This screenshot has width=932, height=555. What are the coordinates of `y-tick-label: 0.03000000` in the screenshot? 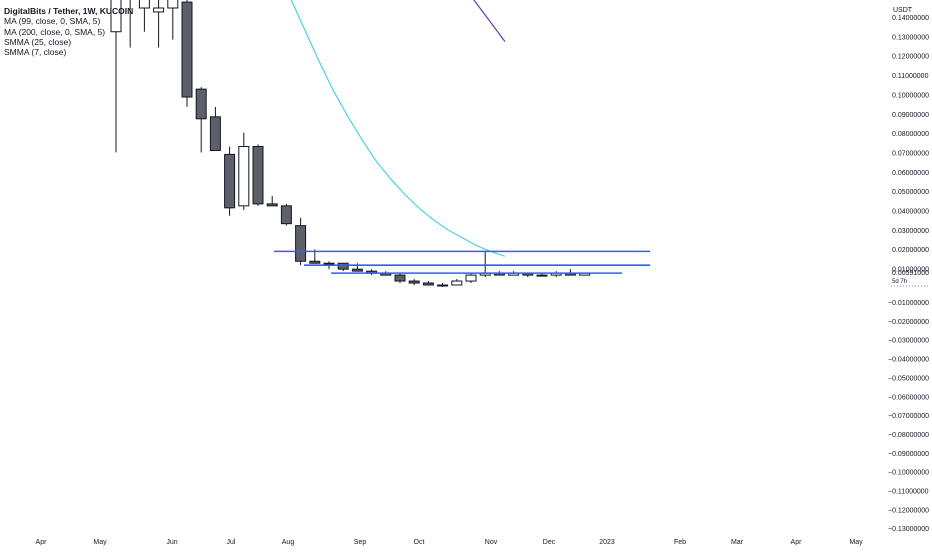 It's located at (910, 231).